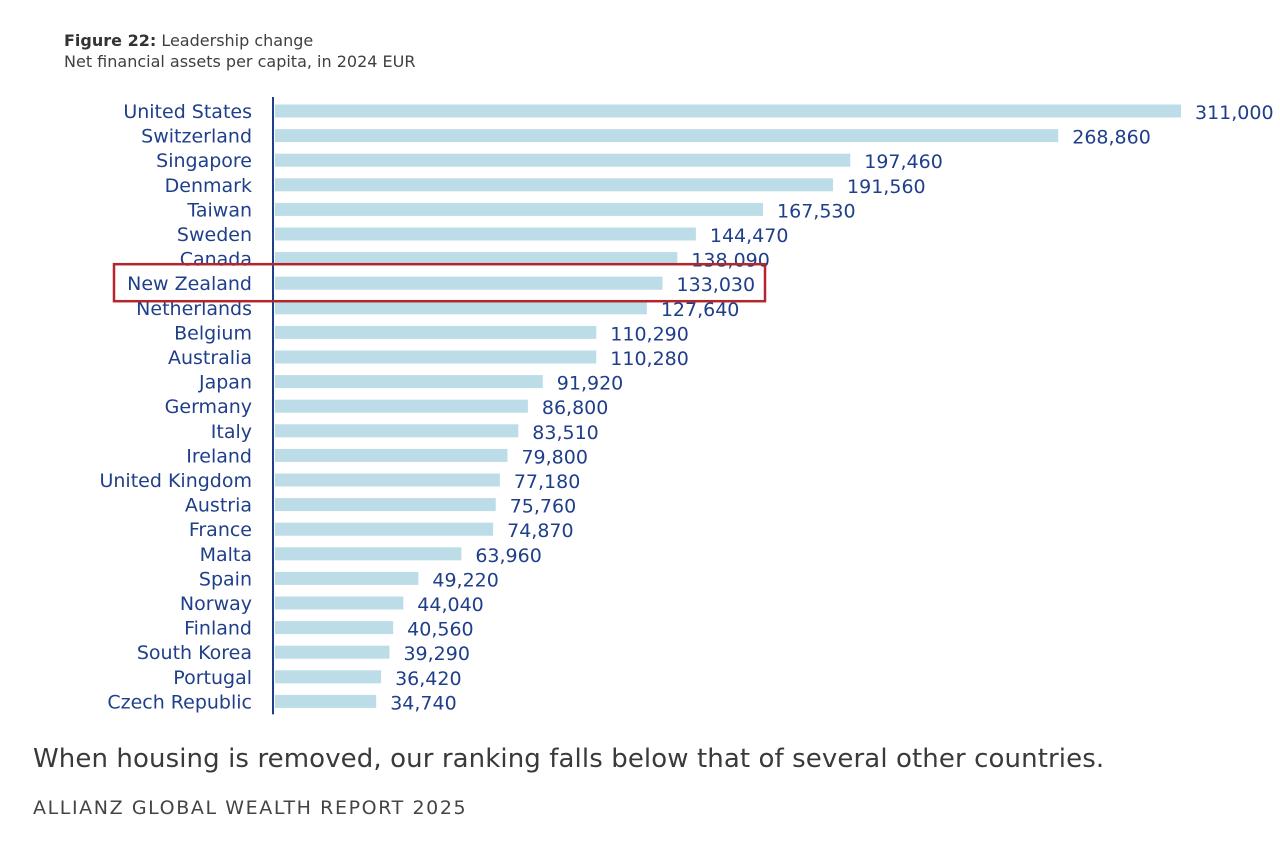 The image size is (1280, 845). What do you see at coordinates (187, 112) in the screenshot?
I see `category-label: United States` at bounding box center [187, 112].